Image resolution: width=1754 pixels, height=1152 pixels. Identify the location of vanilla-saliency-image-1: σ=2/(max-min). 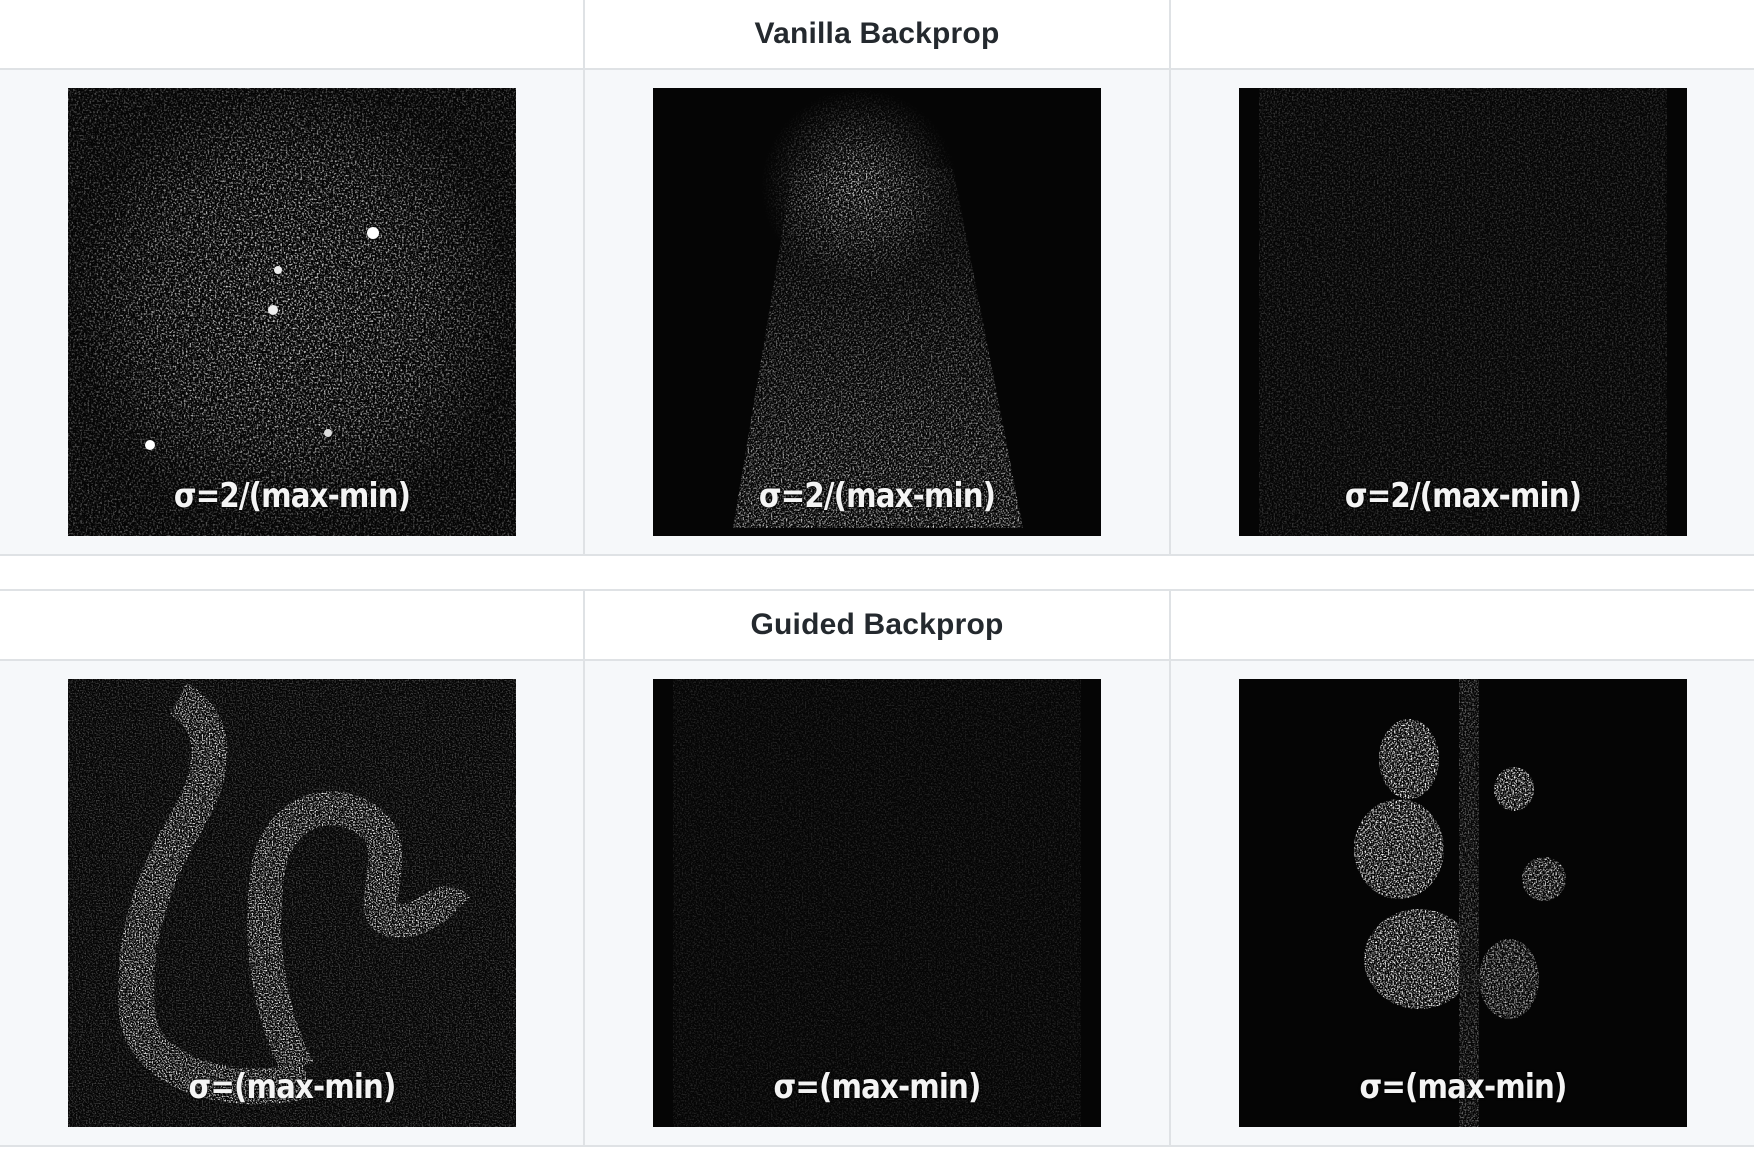
(291, 312).